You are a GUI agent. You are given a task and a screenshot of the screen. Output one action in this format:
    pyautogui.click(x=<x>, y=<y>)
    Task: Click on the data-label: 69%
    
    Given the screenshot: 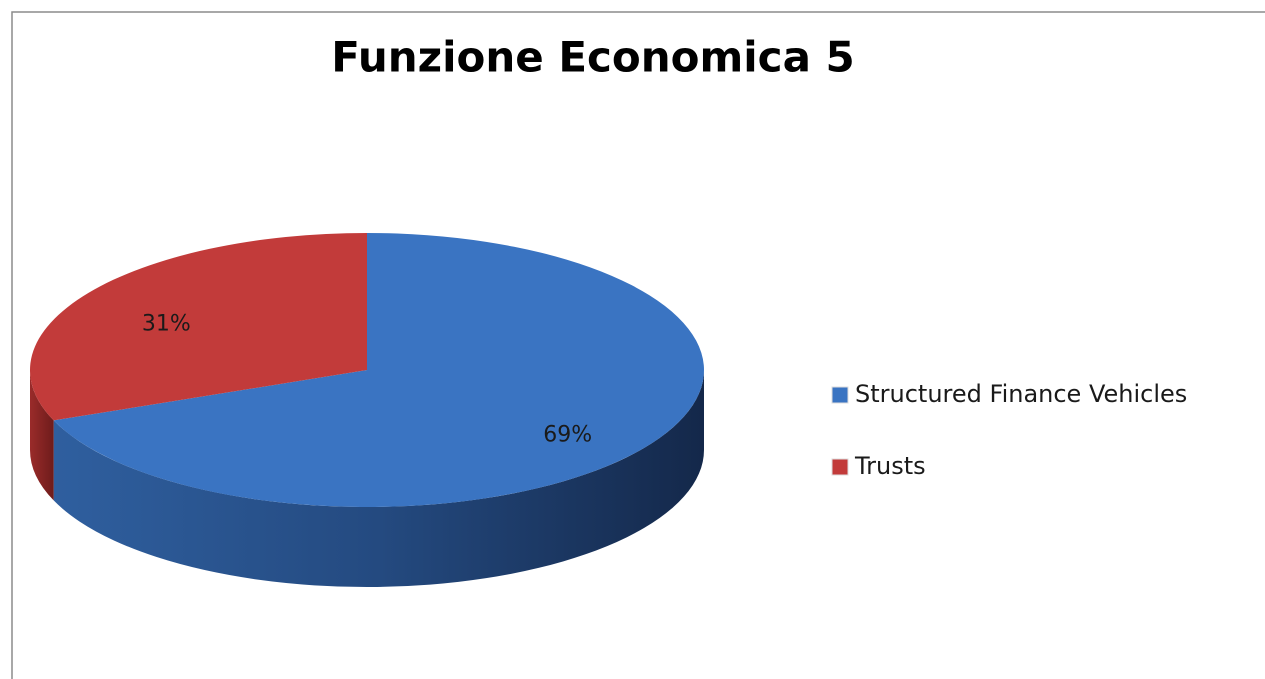 What is the action you would take?
    pyautogui.click(x=567, y=434)
    